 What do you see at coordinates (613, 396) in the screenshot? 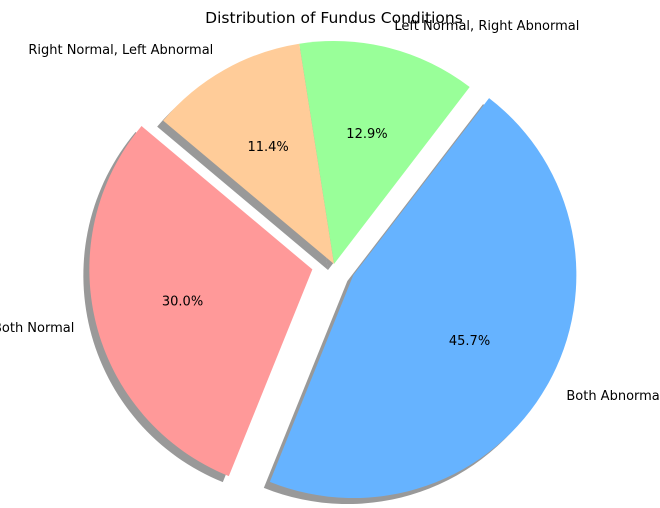
I see `slice-category-label-both-abnormal: Both Abnormal` at bounding box center [613, 396].